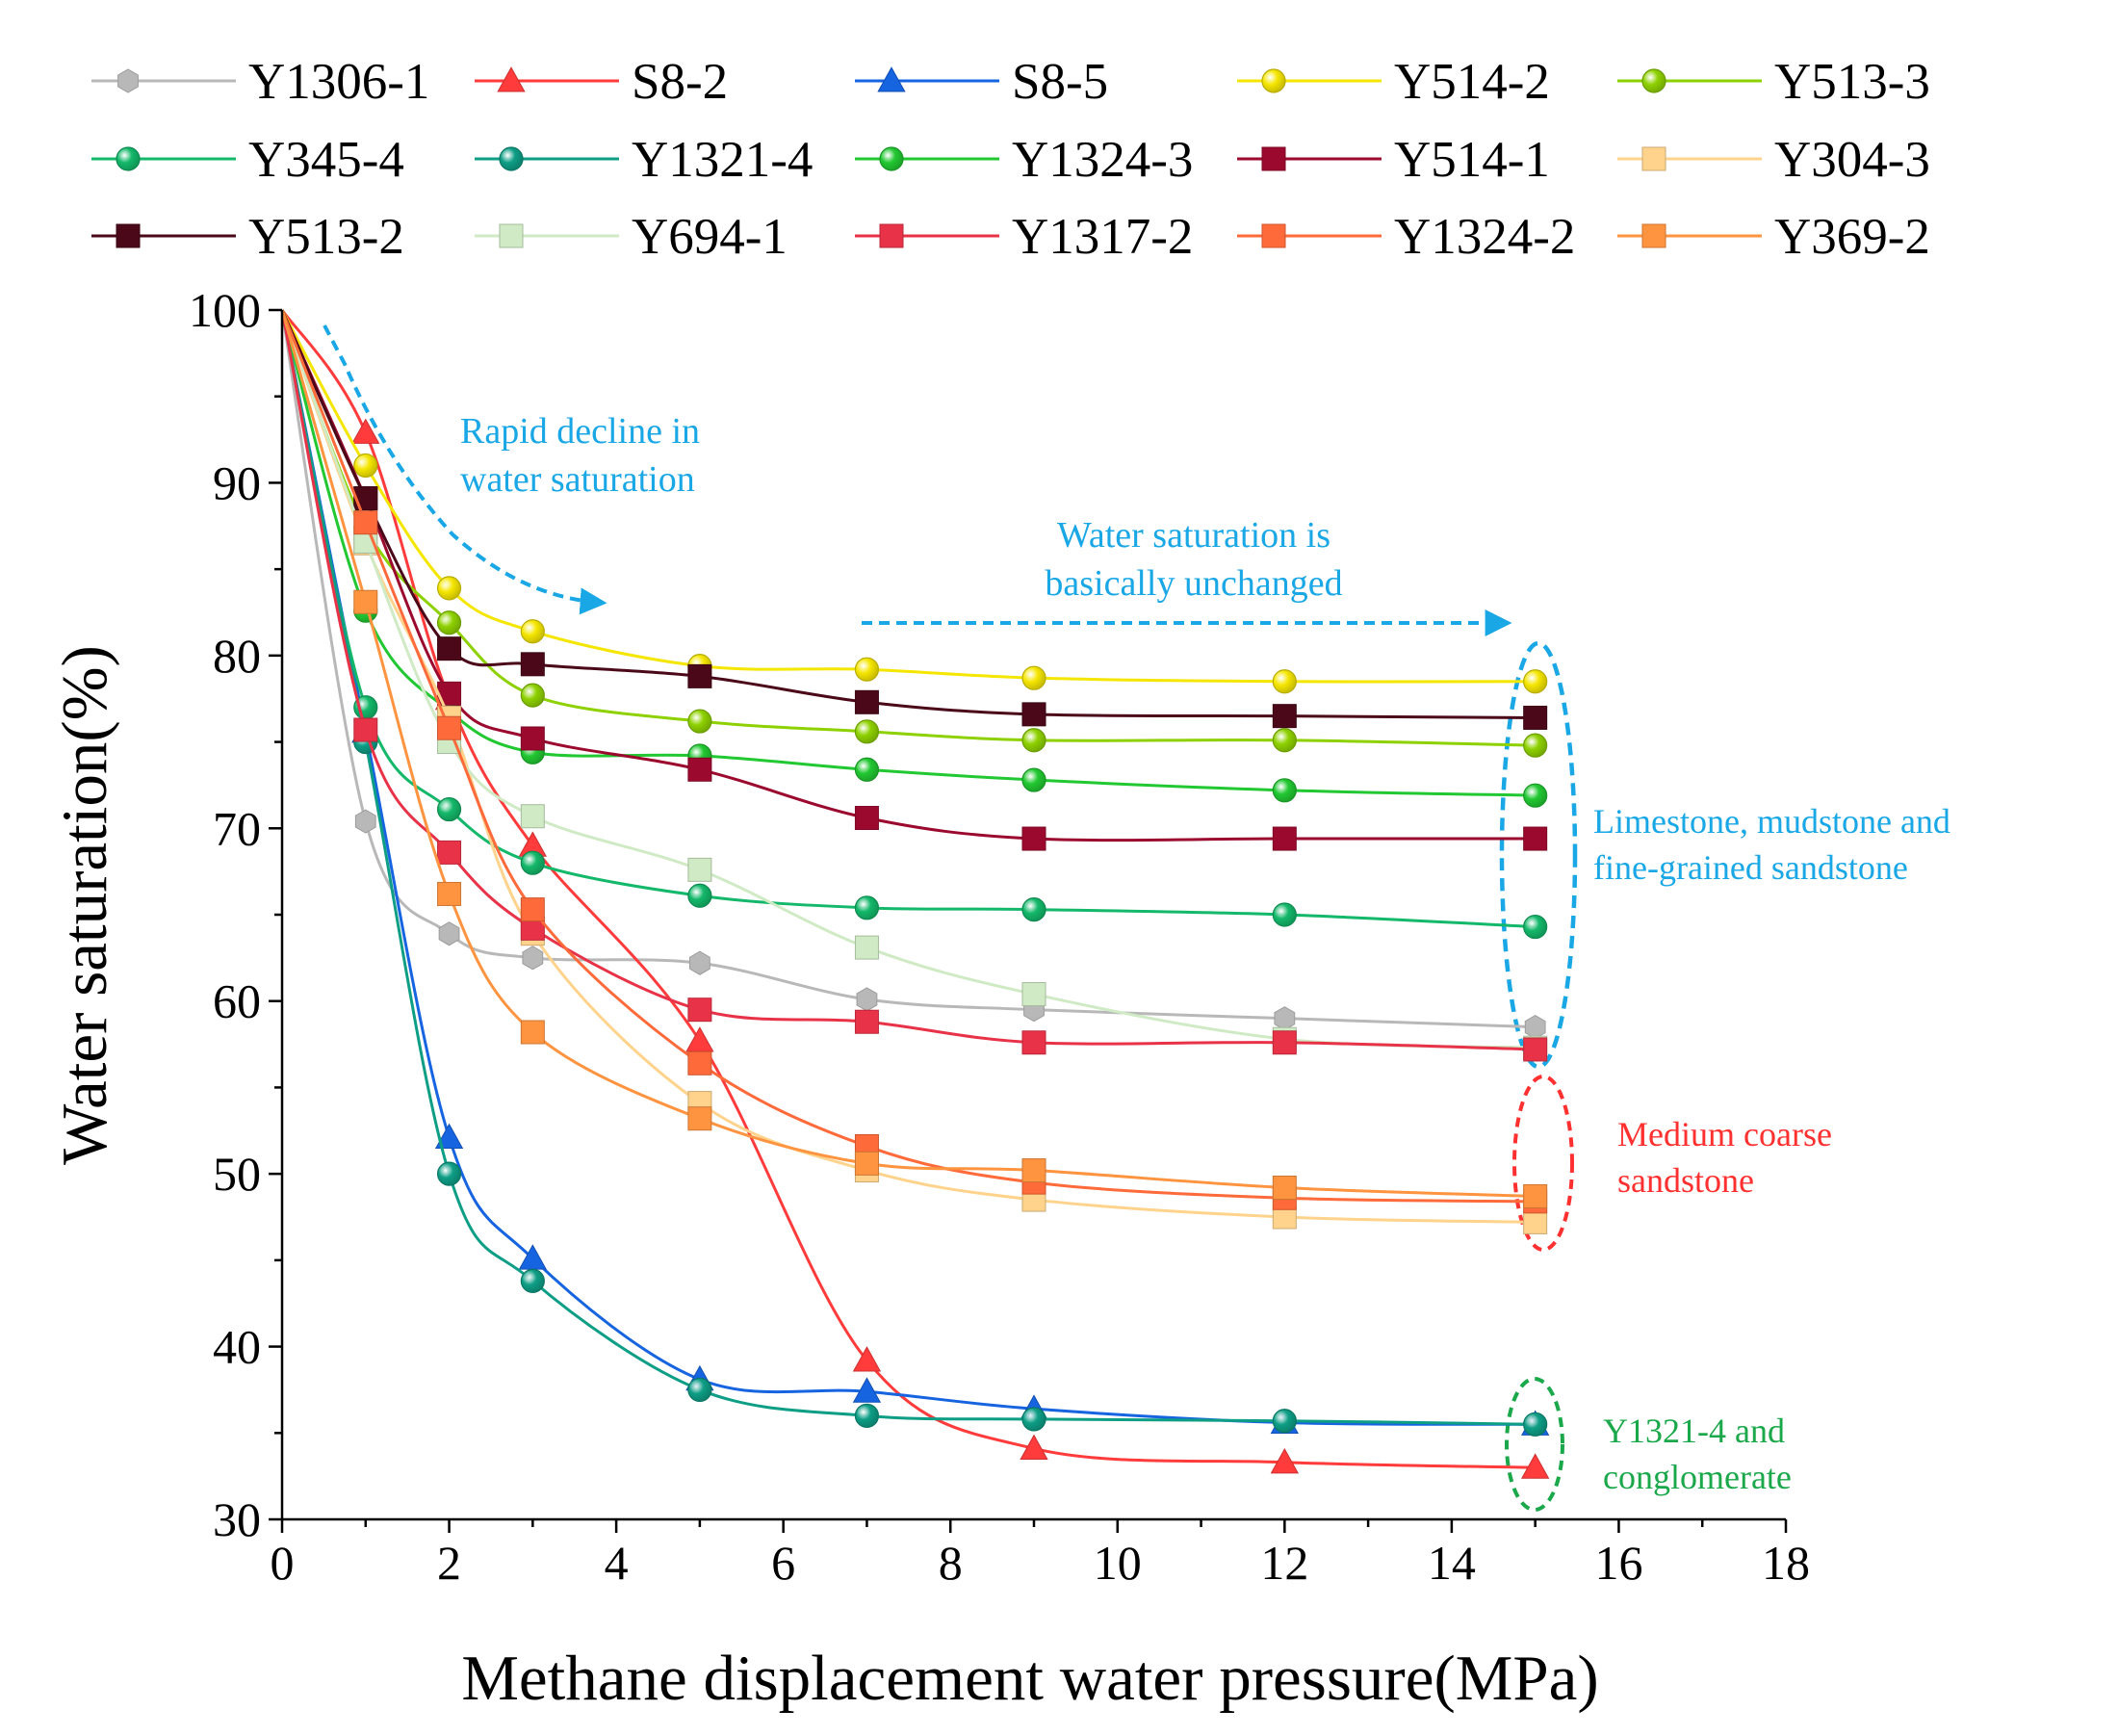 Image resolution: width=2118 pixels, height=1736 pixels. Describe the element at coordinates (577, 479) in the screenshot. I see `annotation-line: water saturation` at that location.